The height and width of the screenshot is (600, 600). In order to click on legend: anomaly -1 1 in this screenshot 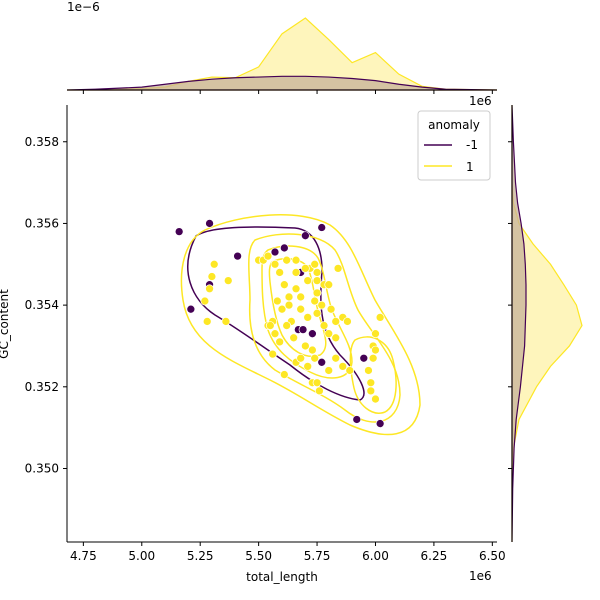, I will do `click(454, 145)`.